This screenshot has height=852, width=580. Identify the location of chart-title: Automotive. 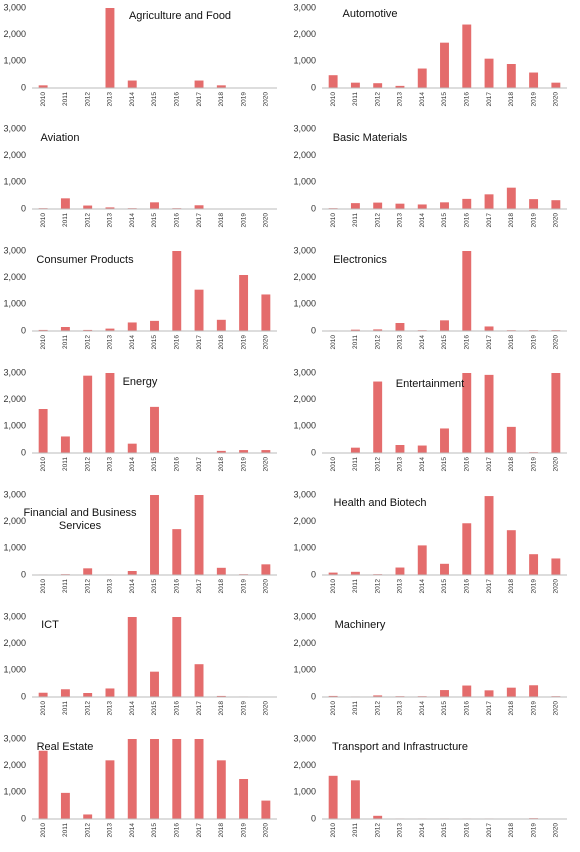
(370, 14).